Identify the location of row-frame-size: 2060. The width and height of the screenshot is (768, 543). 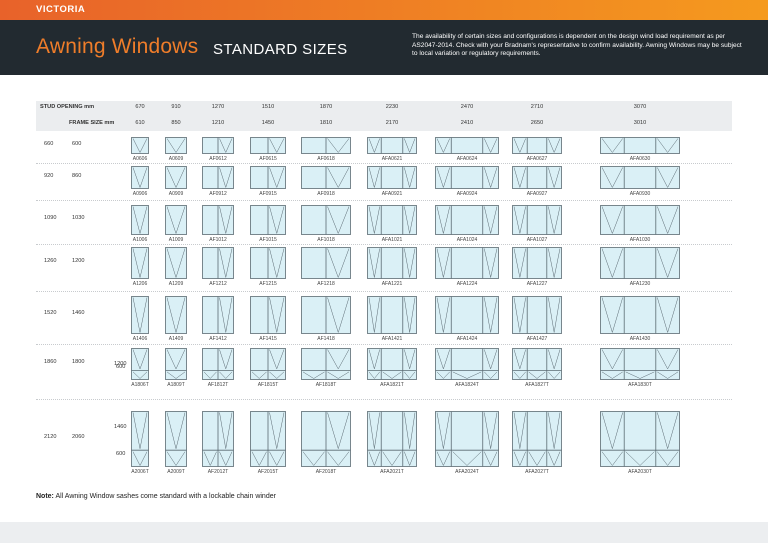
(78, 437).